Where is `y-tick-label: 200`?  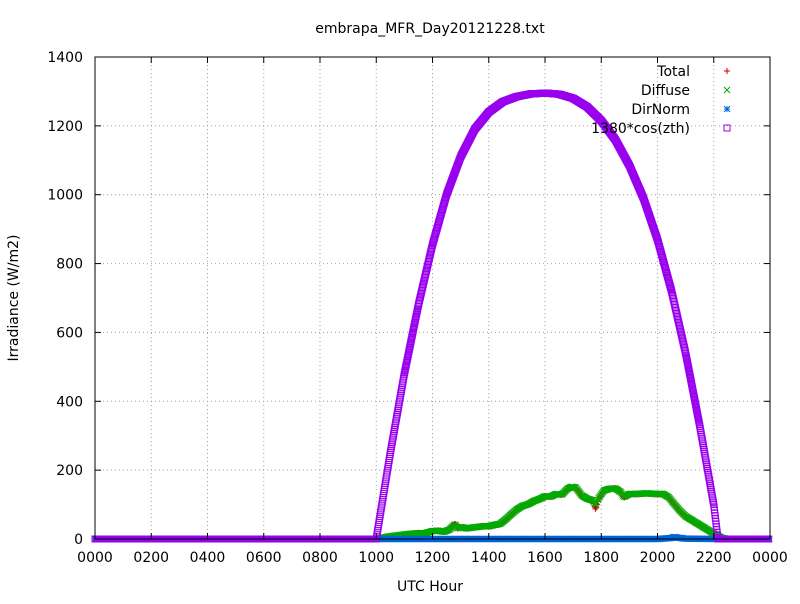
y-tick-label: 200 is located at coordinates (69, 471).